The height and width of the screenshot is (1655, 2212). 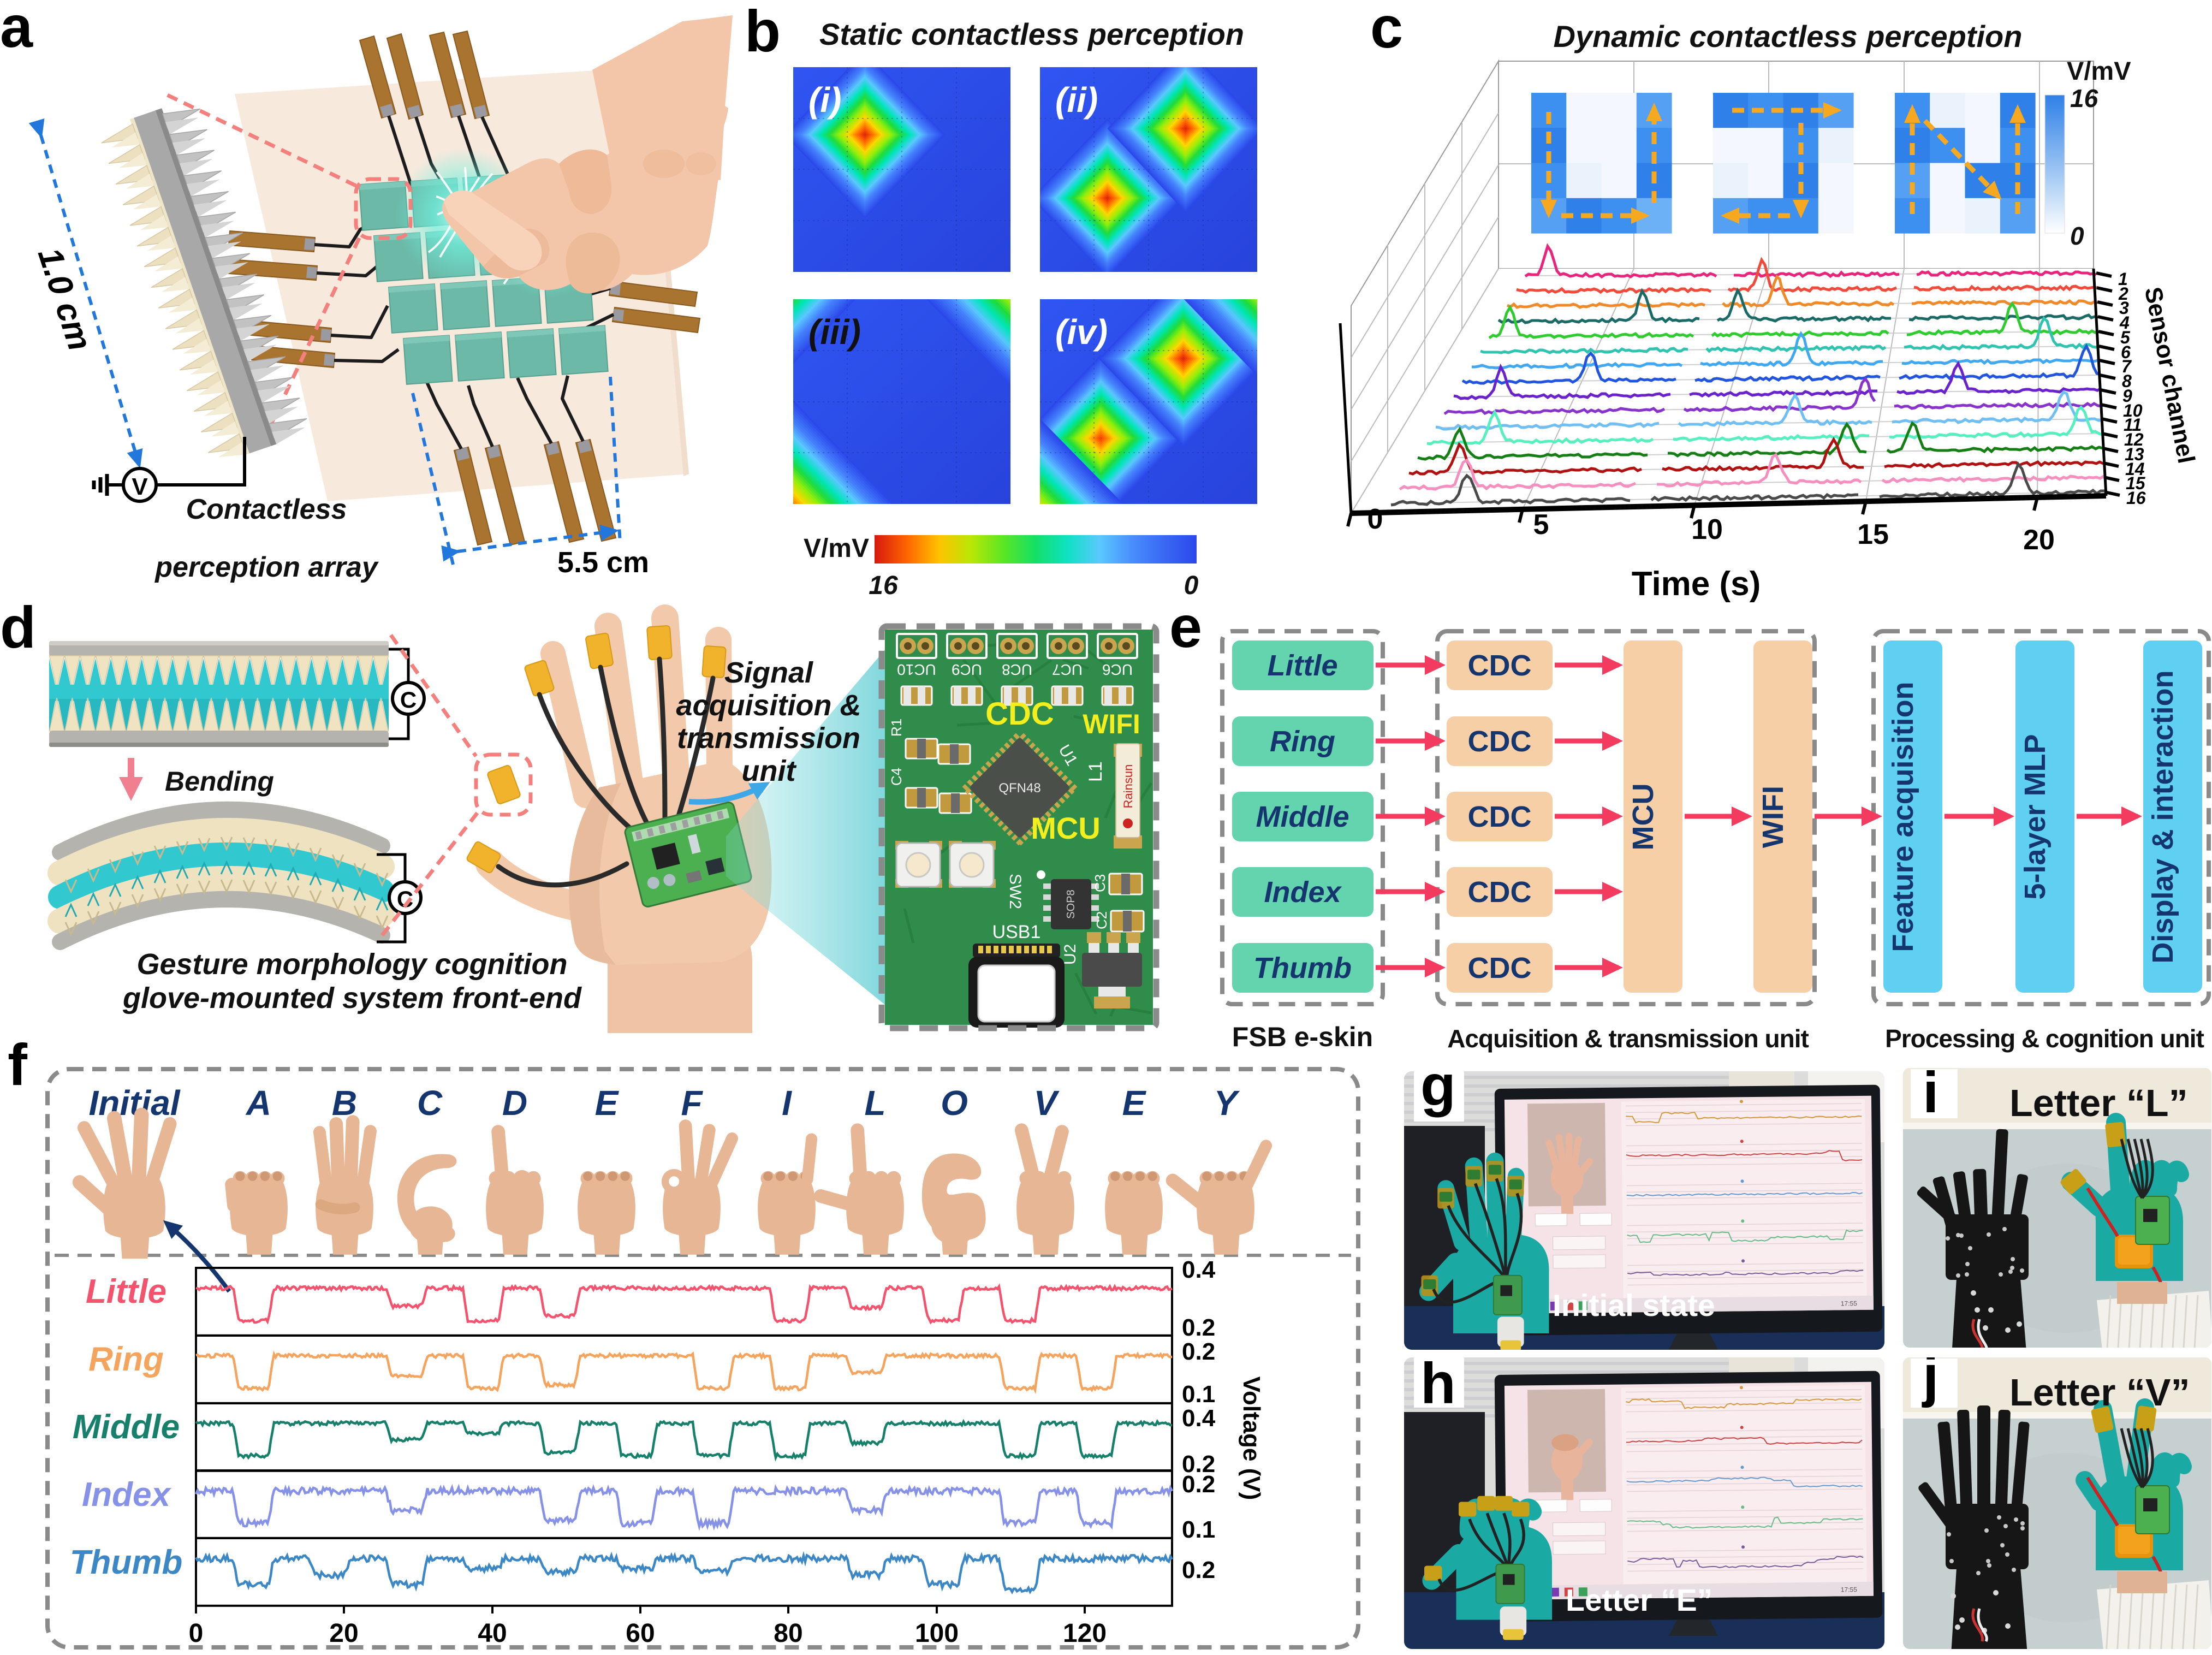 I want to click on svg-text: 4, so click(x=2124, y=323).